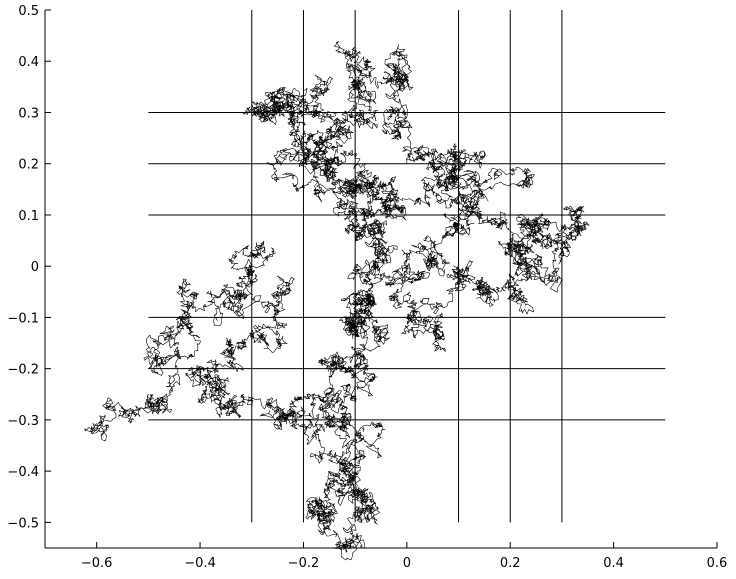 The height and width of the screenshot is (579, 736). I want to click on y-axis-ticks: −0.5 −0.4 −0.3 −0.2 −0.1 0 0.1 0.2 0.3 0.4 0.5, so click(29, 267).